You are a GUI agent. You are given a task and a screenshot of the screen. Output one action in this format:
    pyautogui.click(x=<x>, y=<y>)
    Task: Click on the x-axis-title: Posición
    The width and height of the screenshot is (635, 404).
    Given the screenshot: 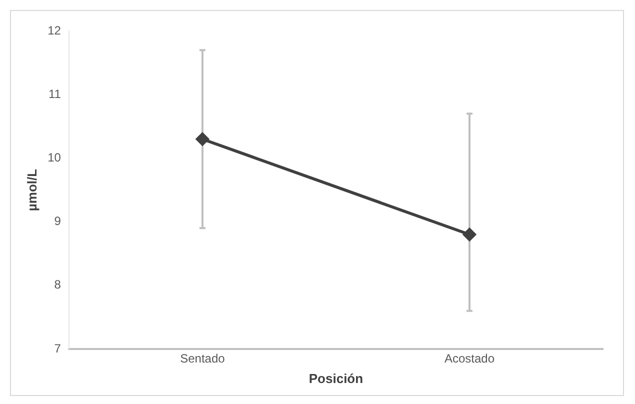 What is the action you would take?
    pyautogui.click(x=336, y=378)
    